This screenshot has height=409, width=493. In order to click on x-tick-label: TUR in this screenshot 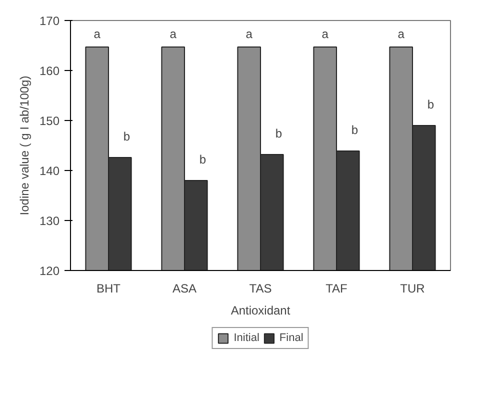, I will do `click(413, 289)`.